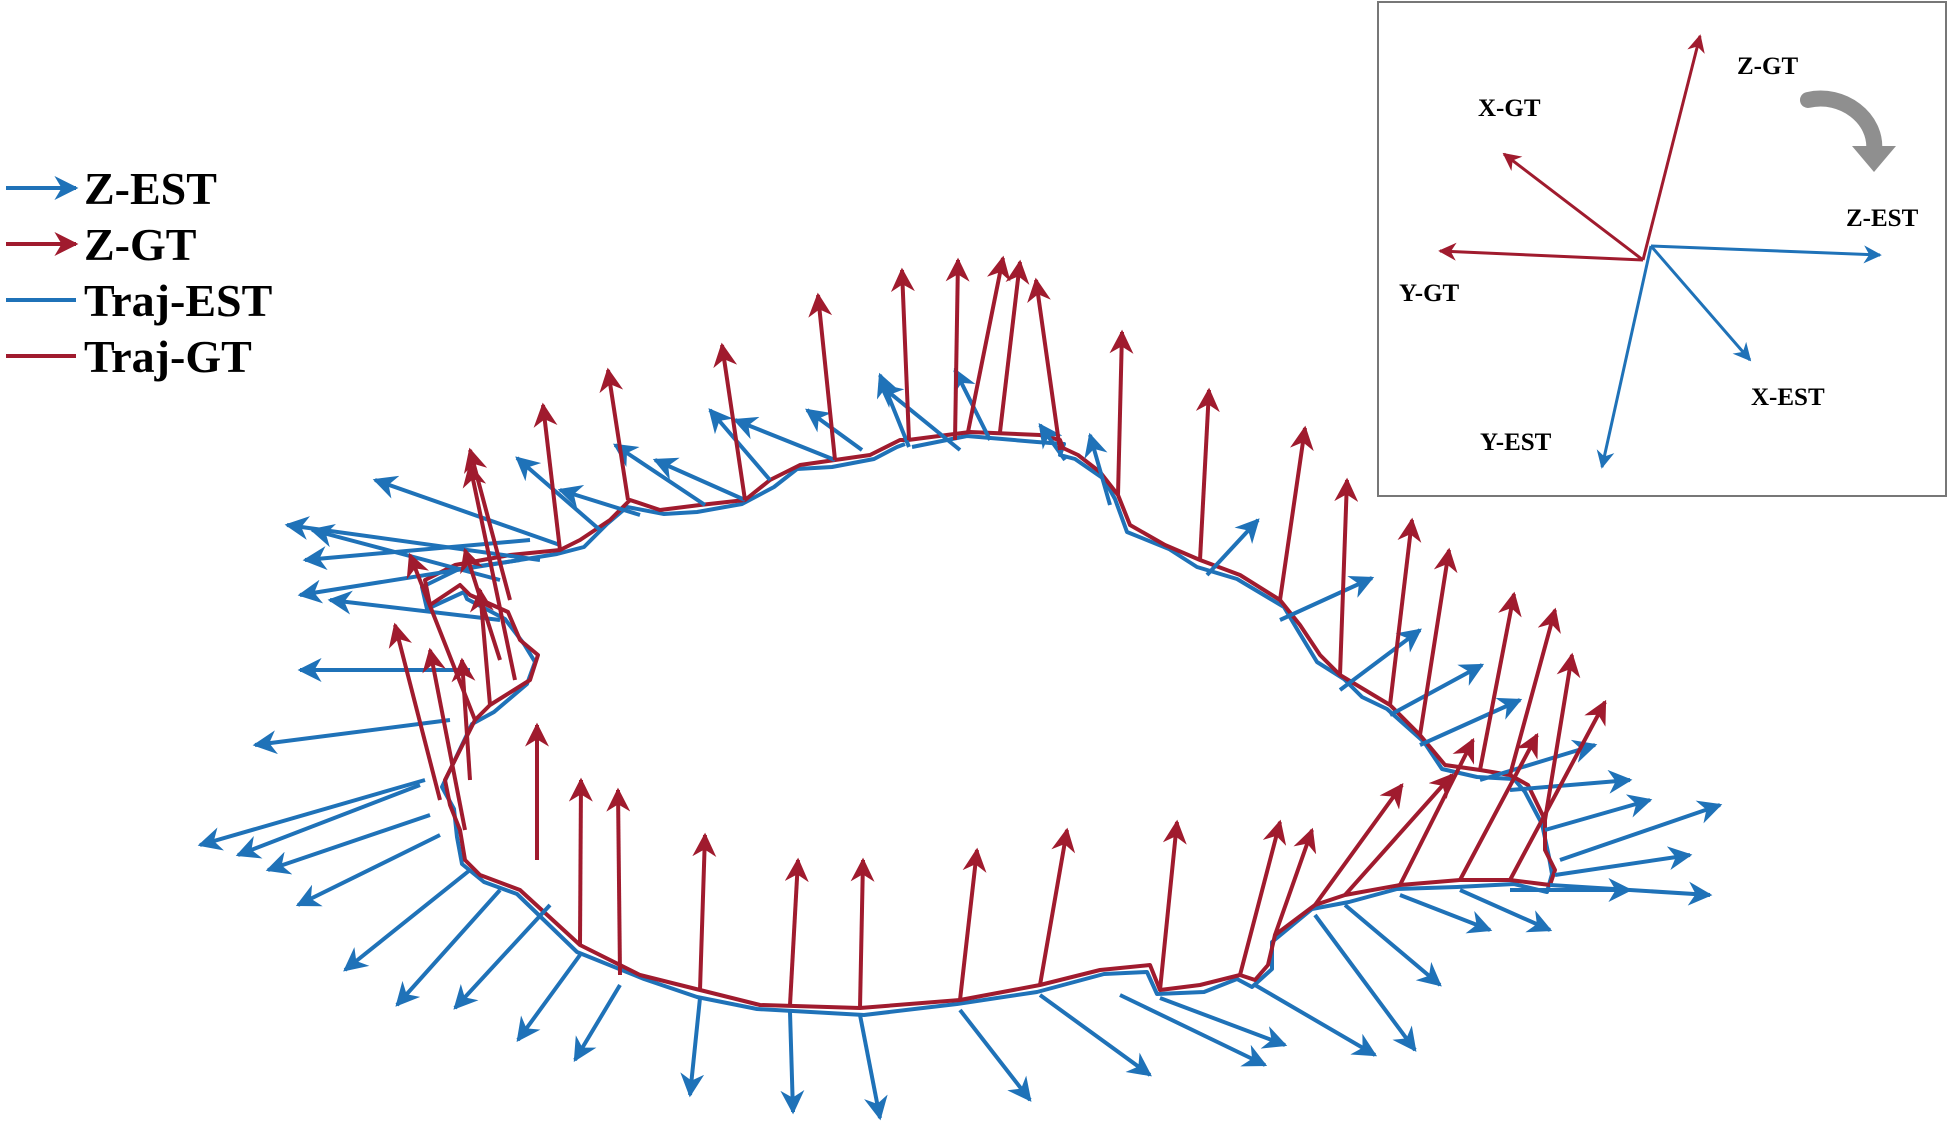  I want to click on inset-border, so click(1662, 249).